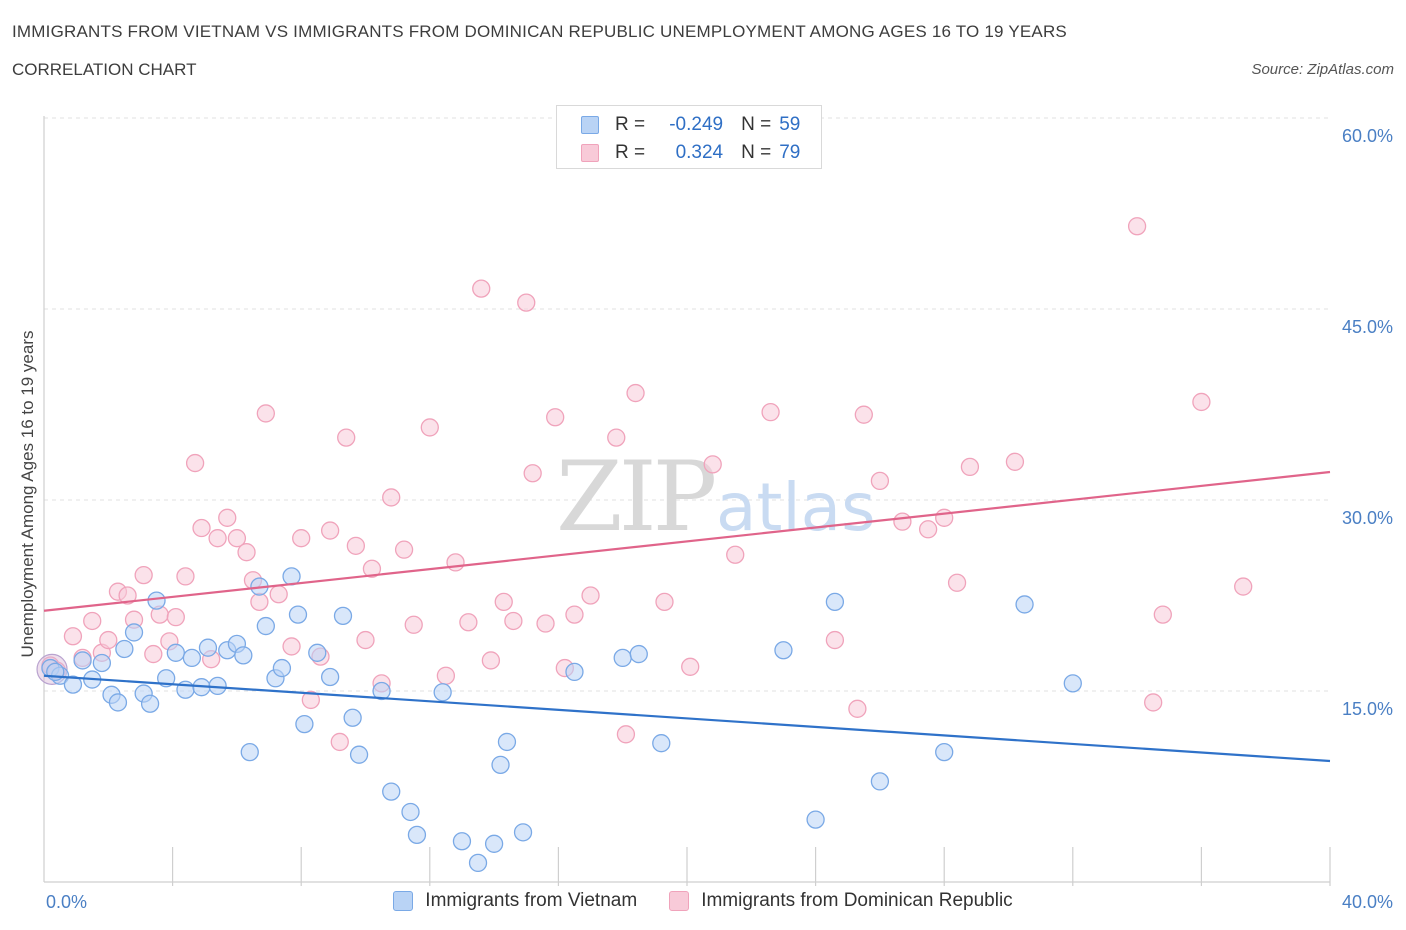  What do you see at coordinates (796, 507) in the screenshot?
I see `watermark-atlas: atlas` at bounding box center [796, 507].